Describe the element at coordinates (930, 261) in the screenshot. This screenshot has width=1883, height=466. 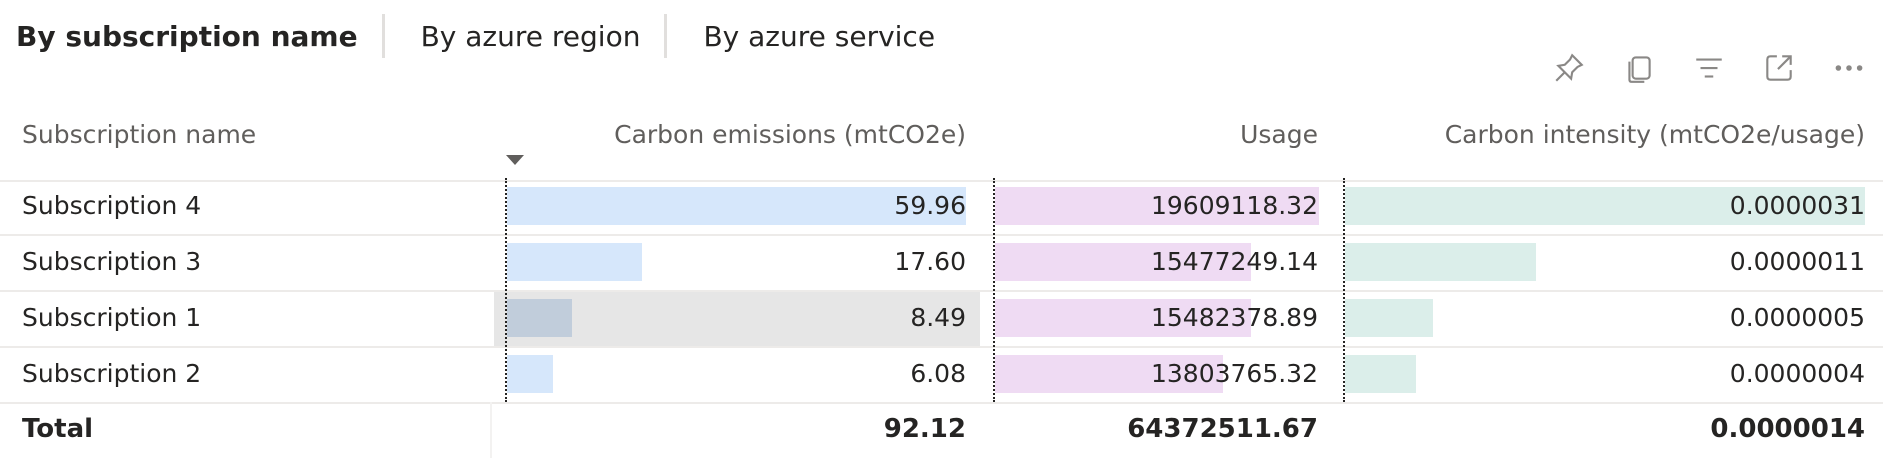
I see `carbon-emissions-value: 17.60` at that location.